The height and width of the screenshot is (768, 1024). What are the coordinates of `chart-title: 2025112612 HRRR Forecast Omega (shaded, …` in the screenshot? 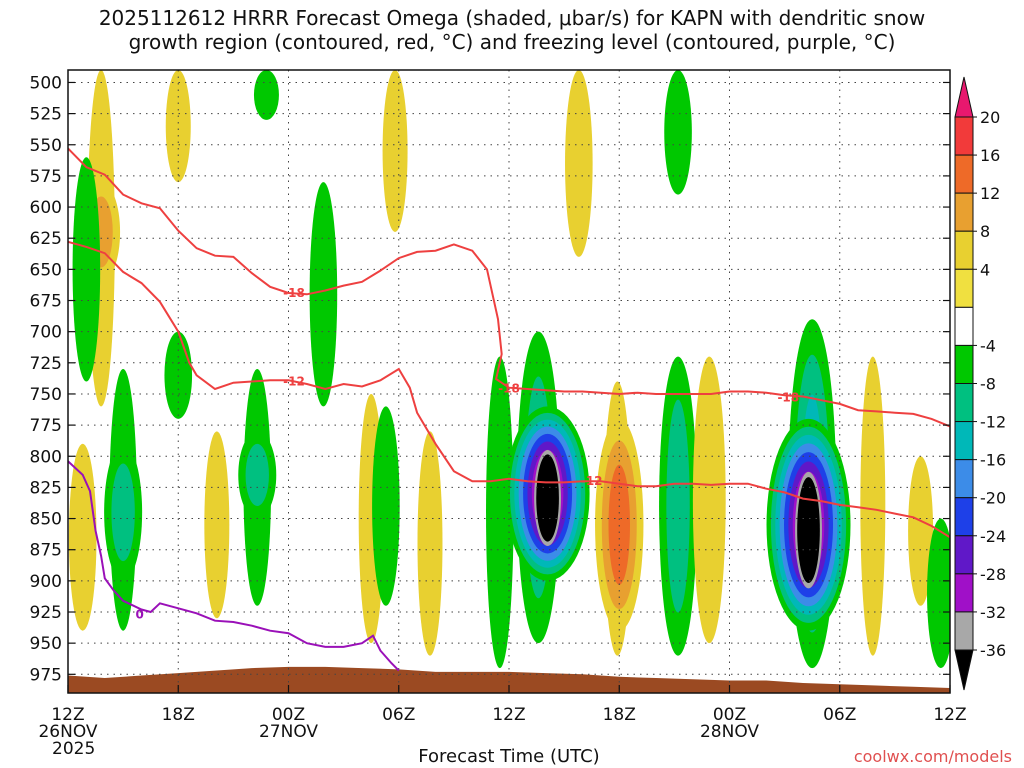 It's located at (512, 30).